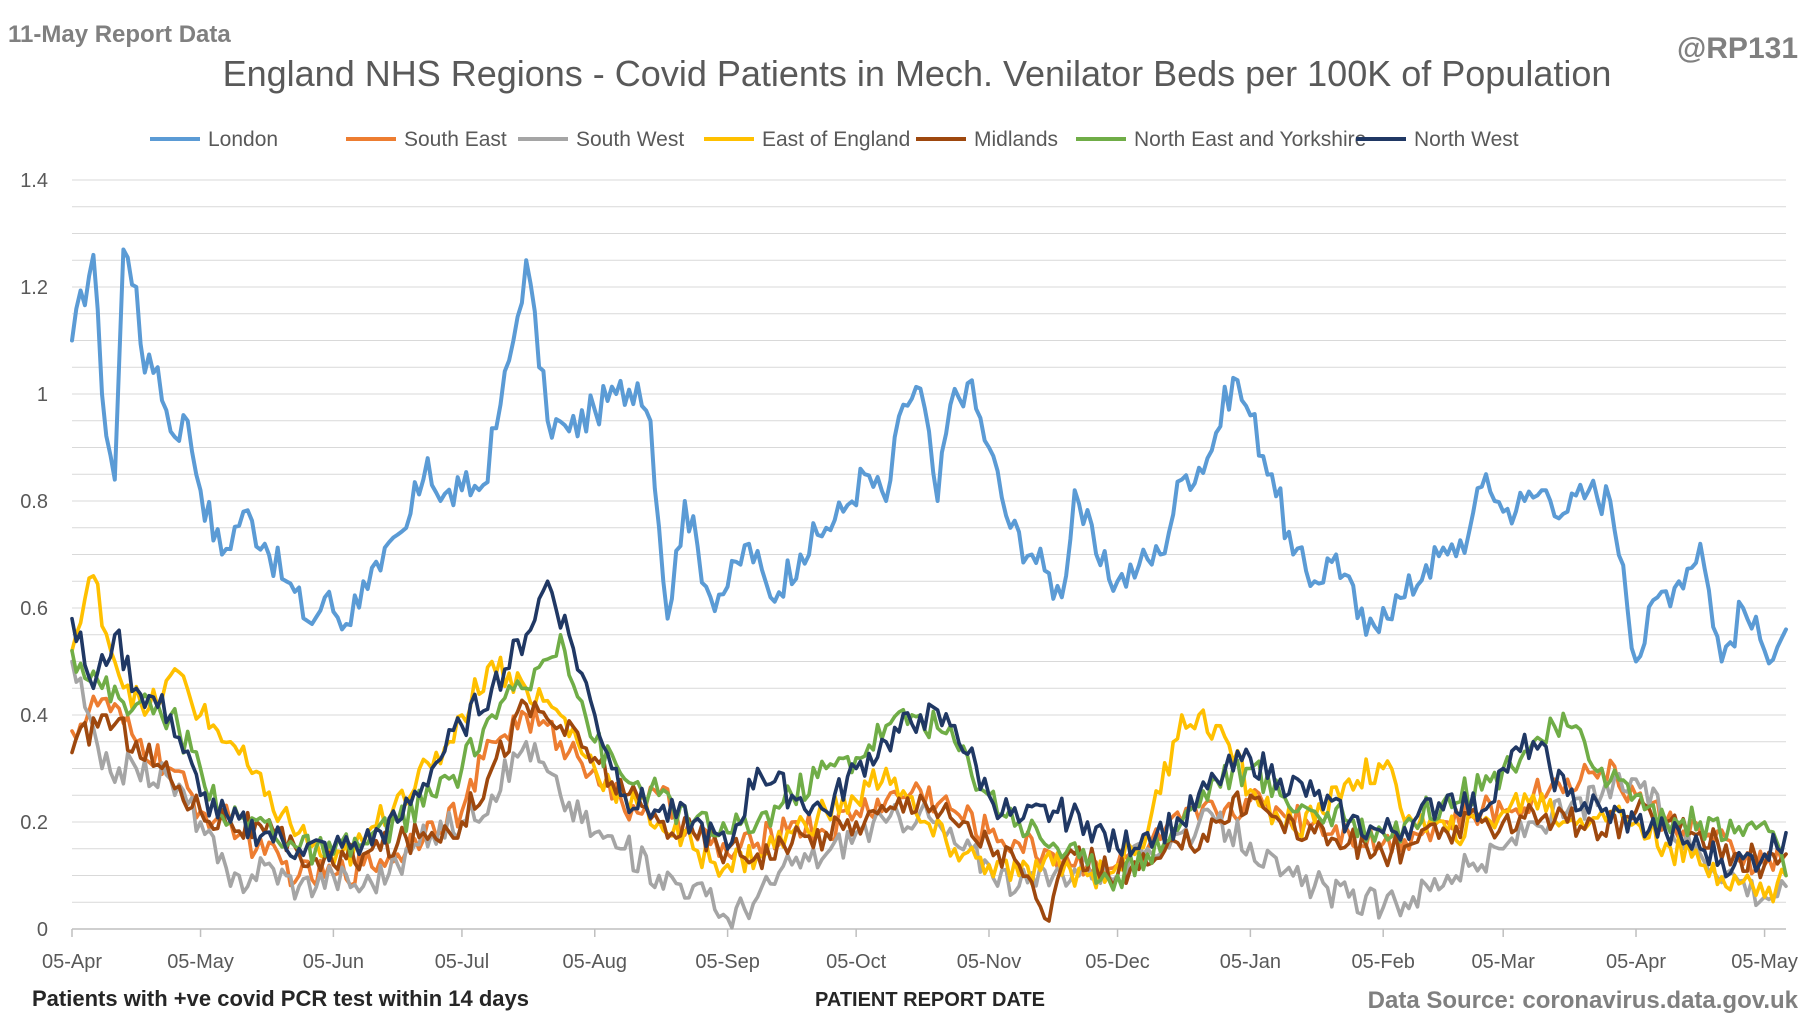  What do you see at coordinates (34, 181) in the screenshot?
I see `y-tick-label: 1.4` at bounding box center [34, 181].